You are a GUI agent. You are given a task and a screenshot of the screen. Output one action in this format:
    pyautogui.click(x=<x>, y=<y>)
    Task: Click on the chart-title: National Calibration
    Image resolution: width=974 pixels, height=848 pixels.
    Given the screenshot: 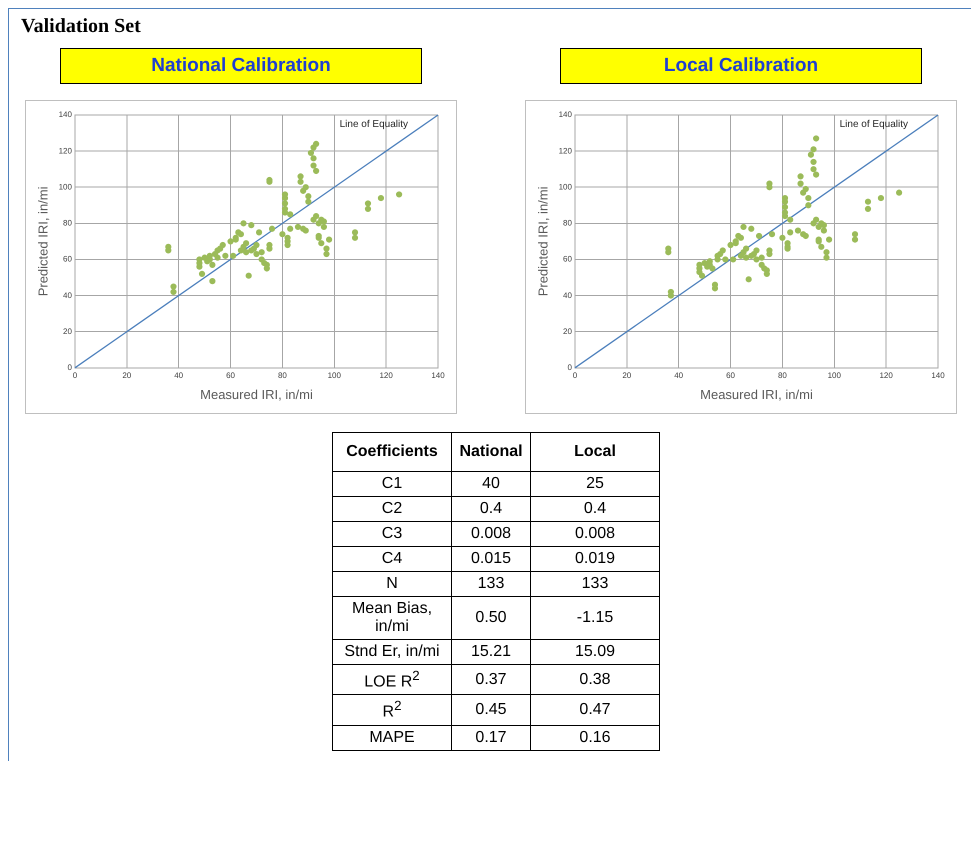 What is the action you would take?
    pyautogui.click(x=241, y=66)
    